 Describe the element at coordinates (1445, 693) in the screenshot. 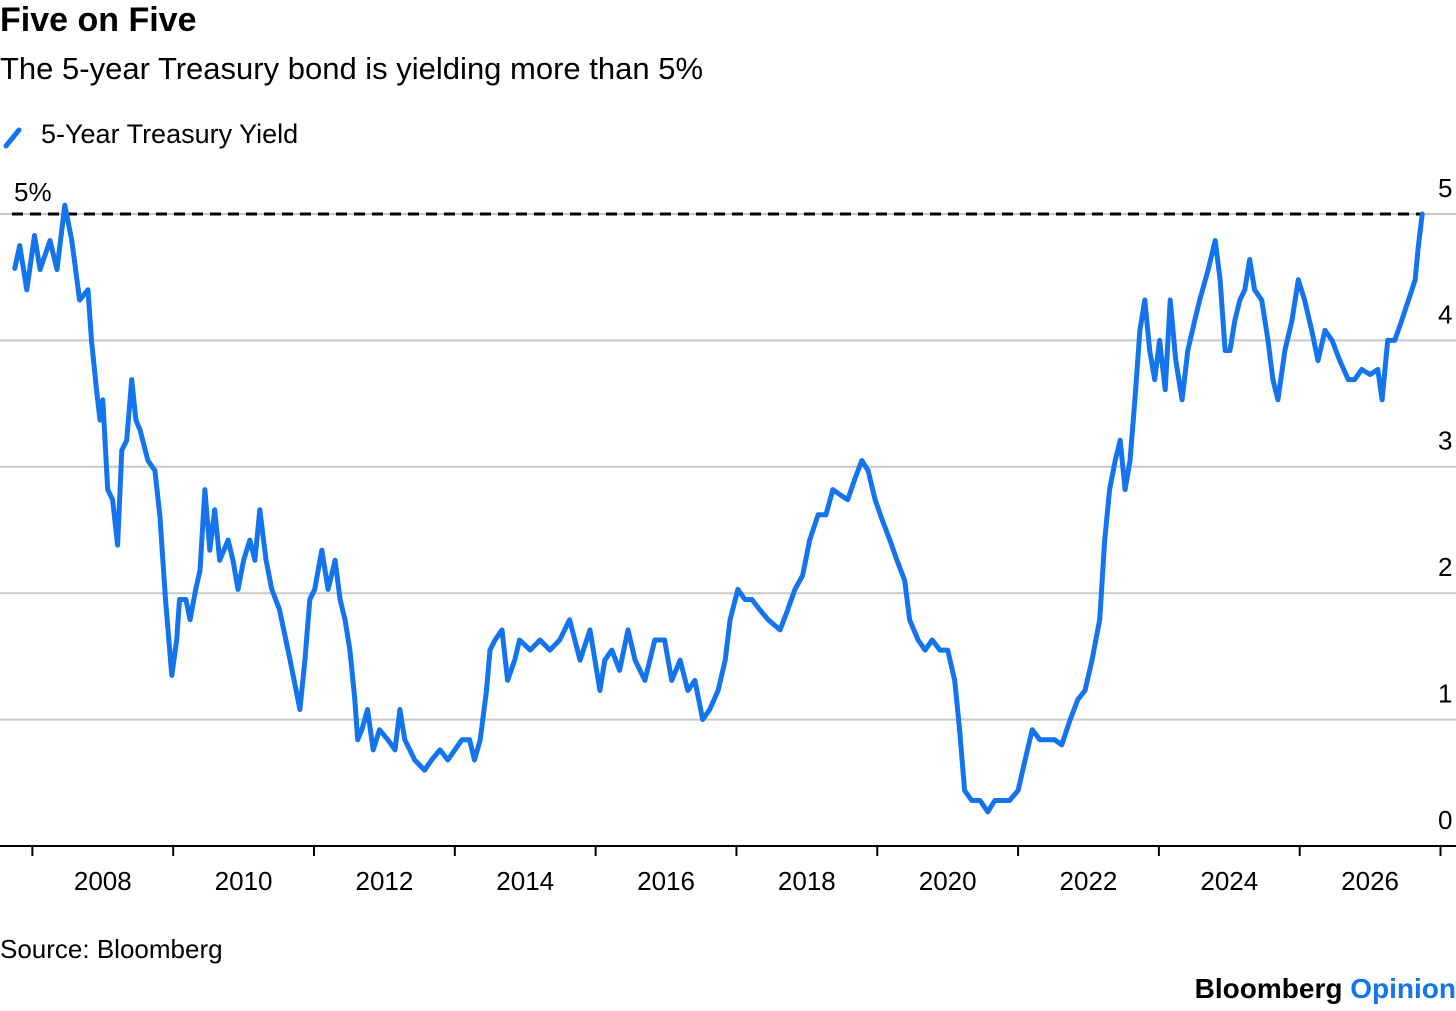

I see `y-tick-label: 1` at that location.